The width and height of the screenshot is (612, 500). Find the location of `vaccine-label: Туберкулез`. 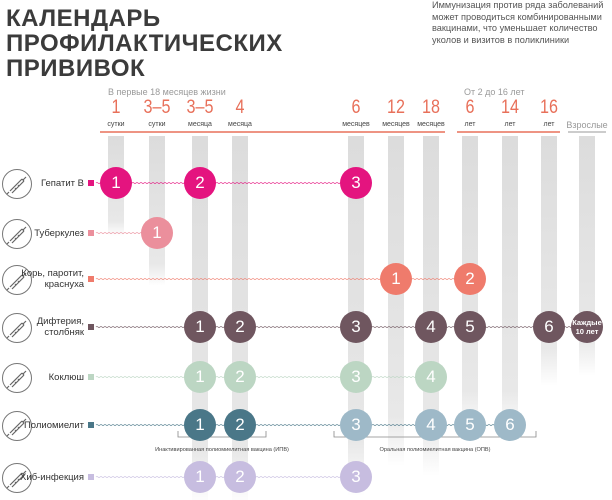

vaccine-label: Туберкулез is located at coordinates (59, 233).